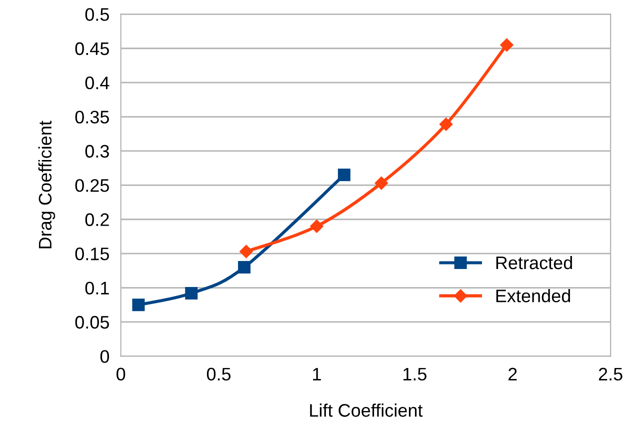 The image size is (636, 443). What do you see at coordinates (534, 263) in the screenshot?
I see `legend-label: Retracted` at bounding box center [534, 263].